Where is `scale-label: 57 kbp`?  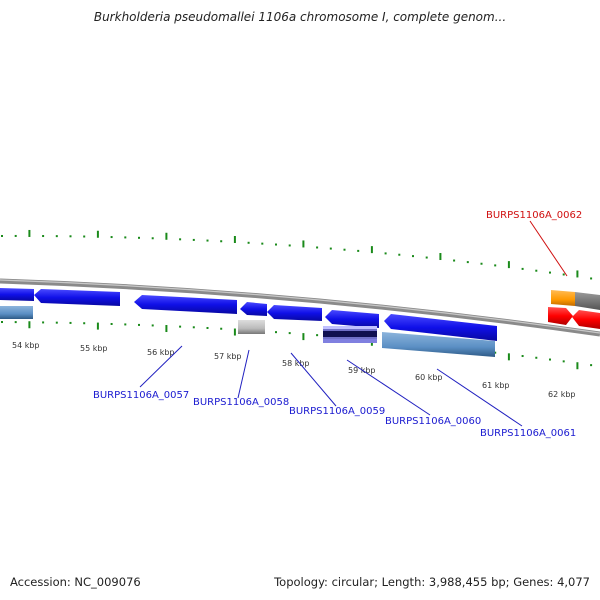
scale-label: 57 kbp is located at coordinates (228, 356).